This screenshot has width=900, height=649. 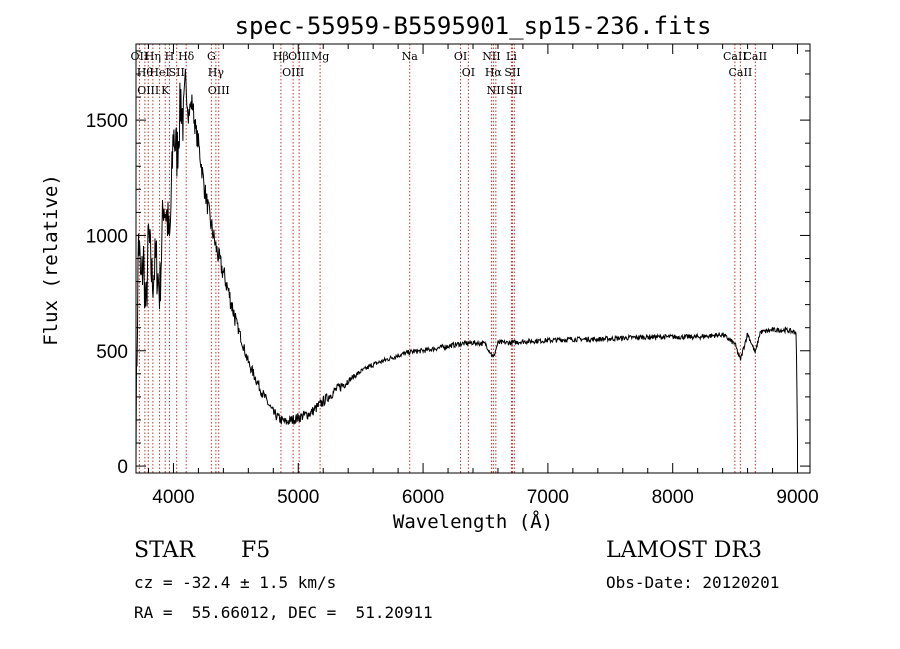 I want to click on line-label-5: K, so click(x=165, y=90).